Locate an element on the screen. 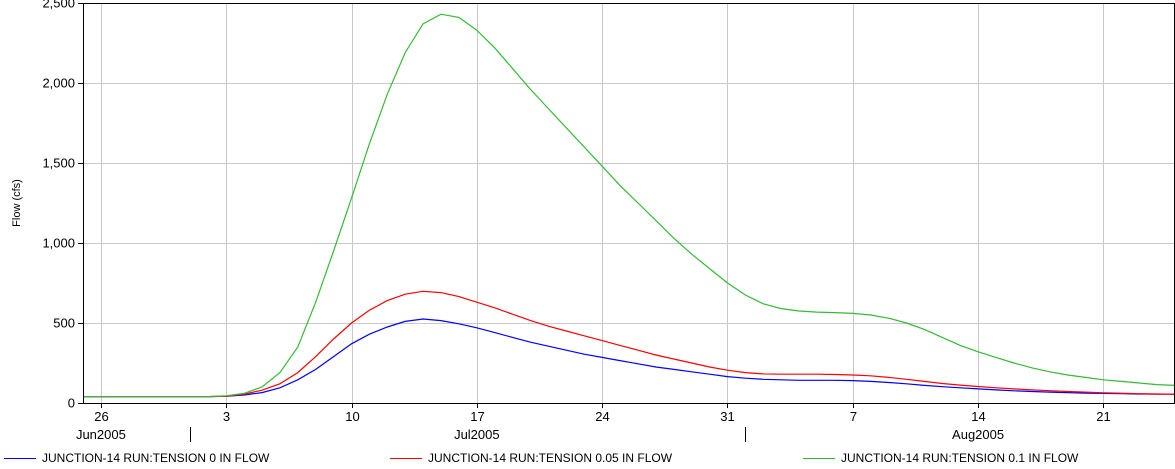  x-tick-label: 24 is located at coordinates (602, 416).